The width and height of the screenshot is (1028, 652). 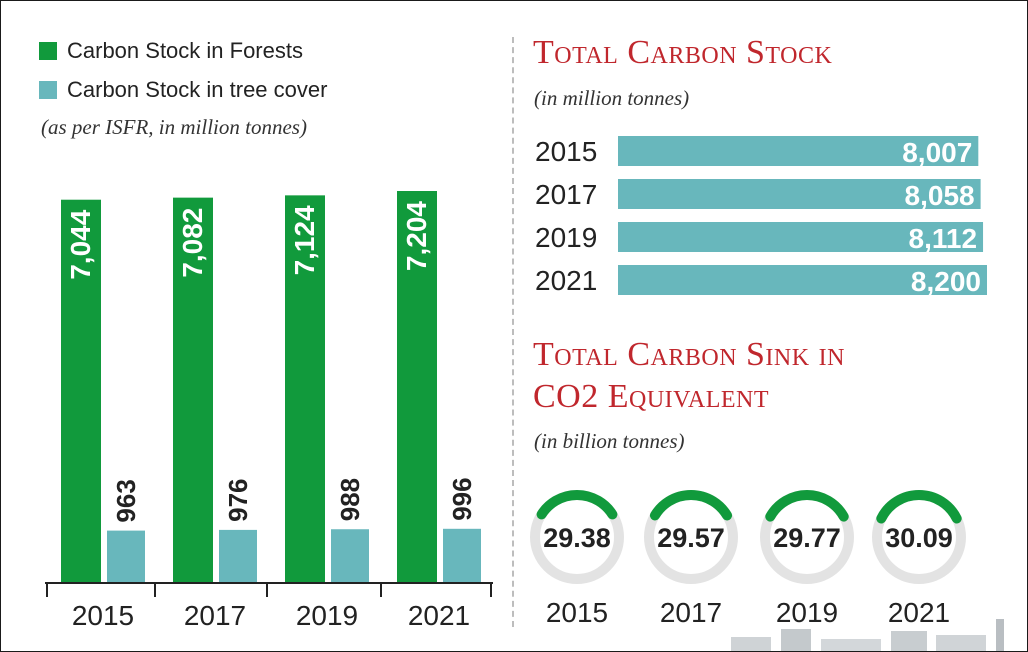 I want to click on gauge-value-label: 29.57, so click(x=691, y=538).